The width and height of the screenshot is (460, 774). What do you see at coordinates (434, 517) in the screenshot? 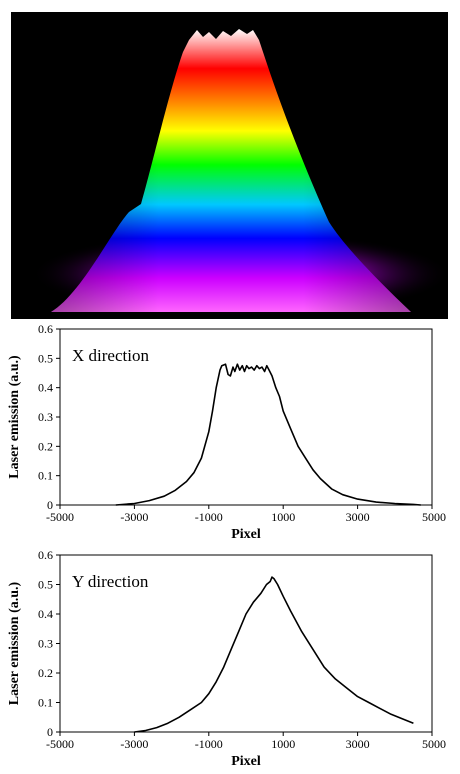
I see `x-chart-x-tick-label: 5000` at bounding box center [434, 517].